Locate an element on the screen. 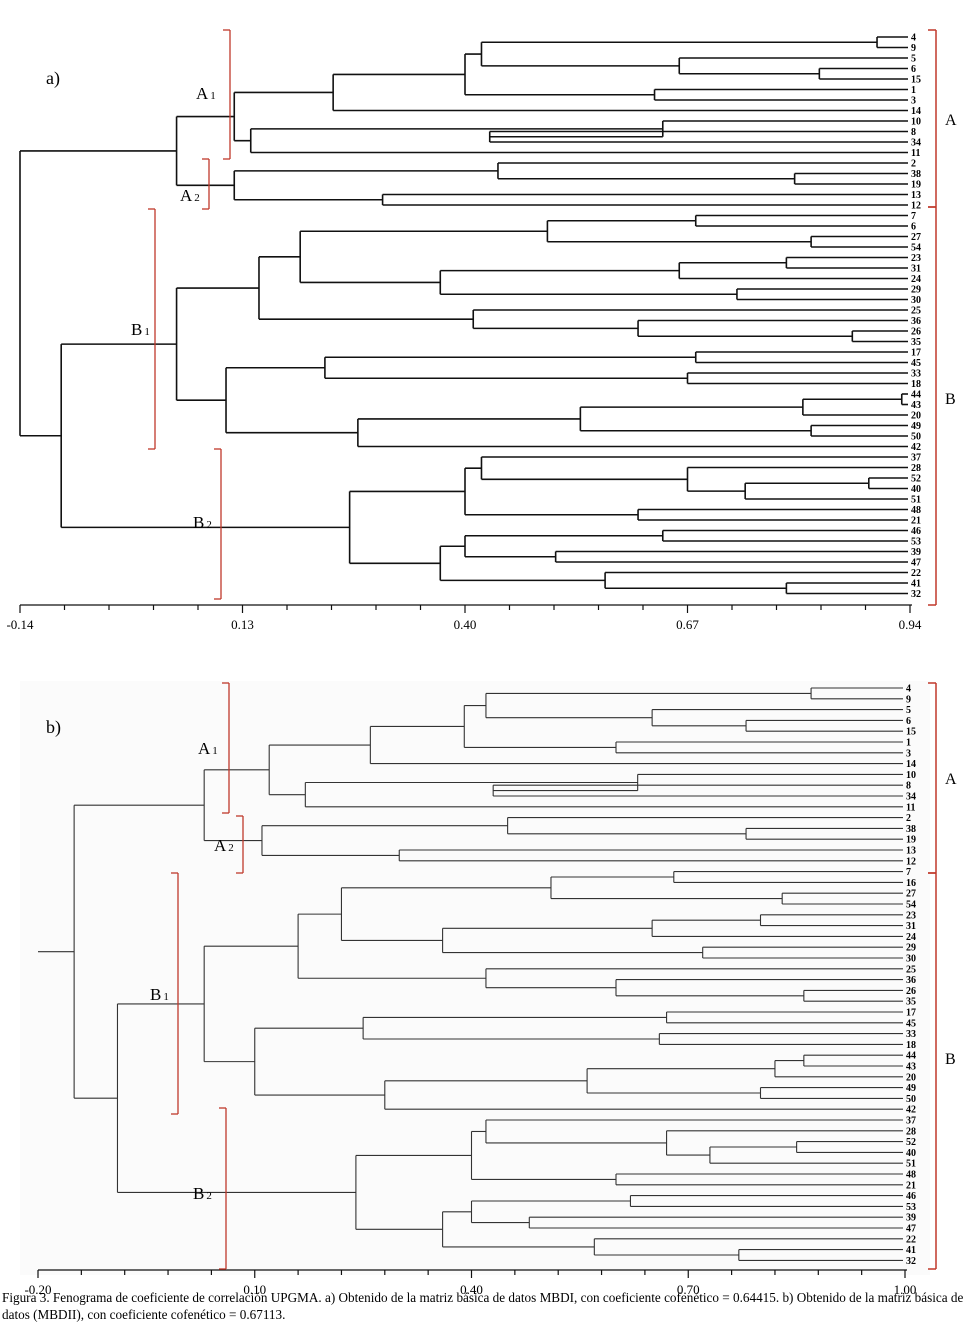 This screenshot has height=1327, width=968. leaf-label: 18 is located at coordinates (916, 384).